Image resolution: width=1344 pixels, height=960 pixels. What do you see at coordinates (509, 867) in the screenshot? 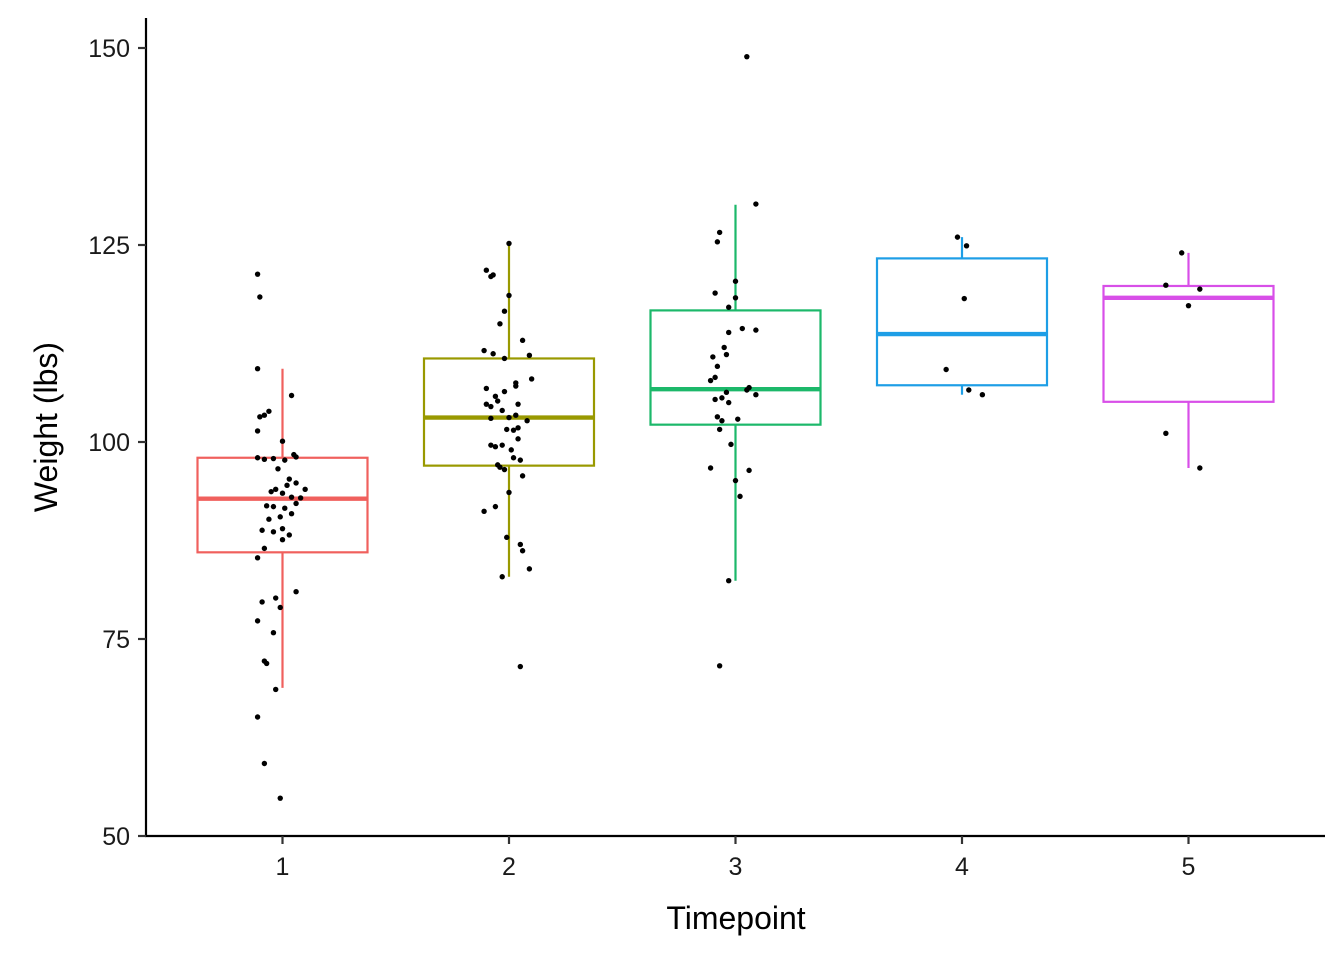
I see `x-tick-label: 2` at bounding box center [509, 867].